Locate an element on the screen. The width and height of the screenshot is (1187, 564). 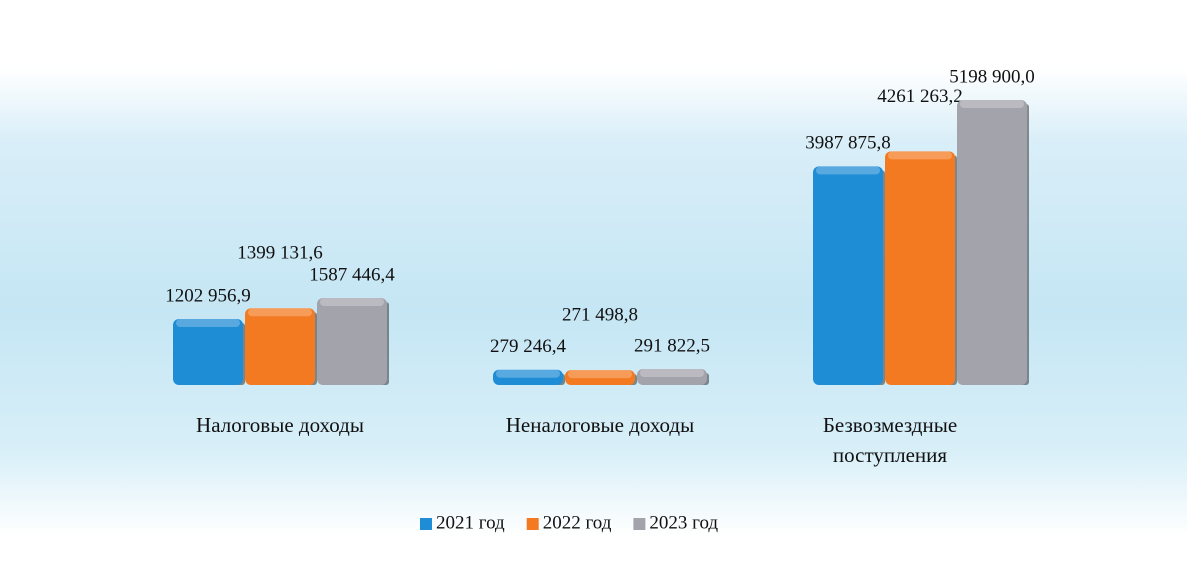
legend-label: 2022 год is located at coordinates (577, 522).